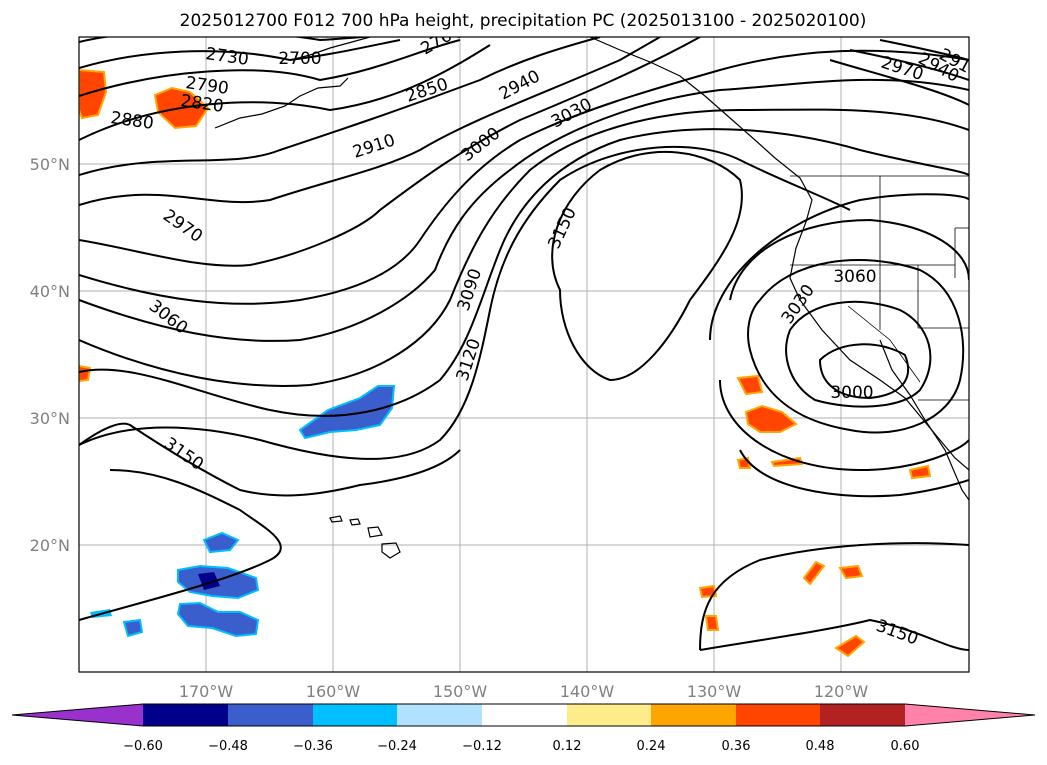 The height and width of the screenshot is (765, 1047). What do you see at coordinates (820, 746) in the screenshot?
I see `colorbar-tick-label: 0.48` at bounding box center [820, 746].